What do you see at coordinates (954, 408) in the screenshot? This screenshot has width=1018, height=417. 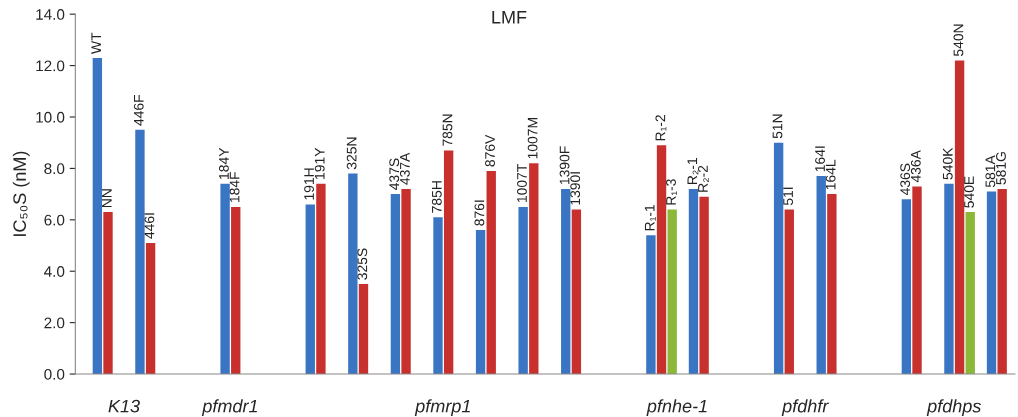 I see `text: pfdhps` at bounding box center [954, 408].